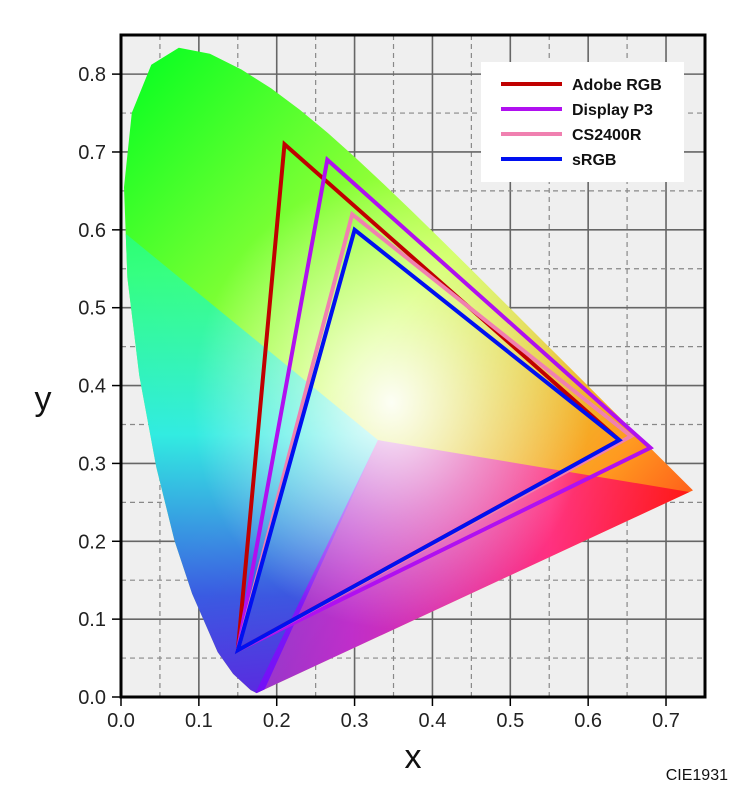 The height and width of the screenshot is (787, 740). I want to click on legend-label: Display P3, so click(612, 110).